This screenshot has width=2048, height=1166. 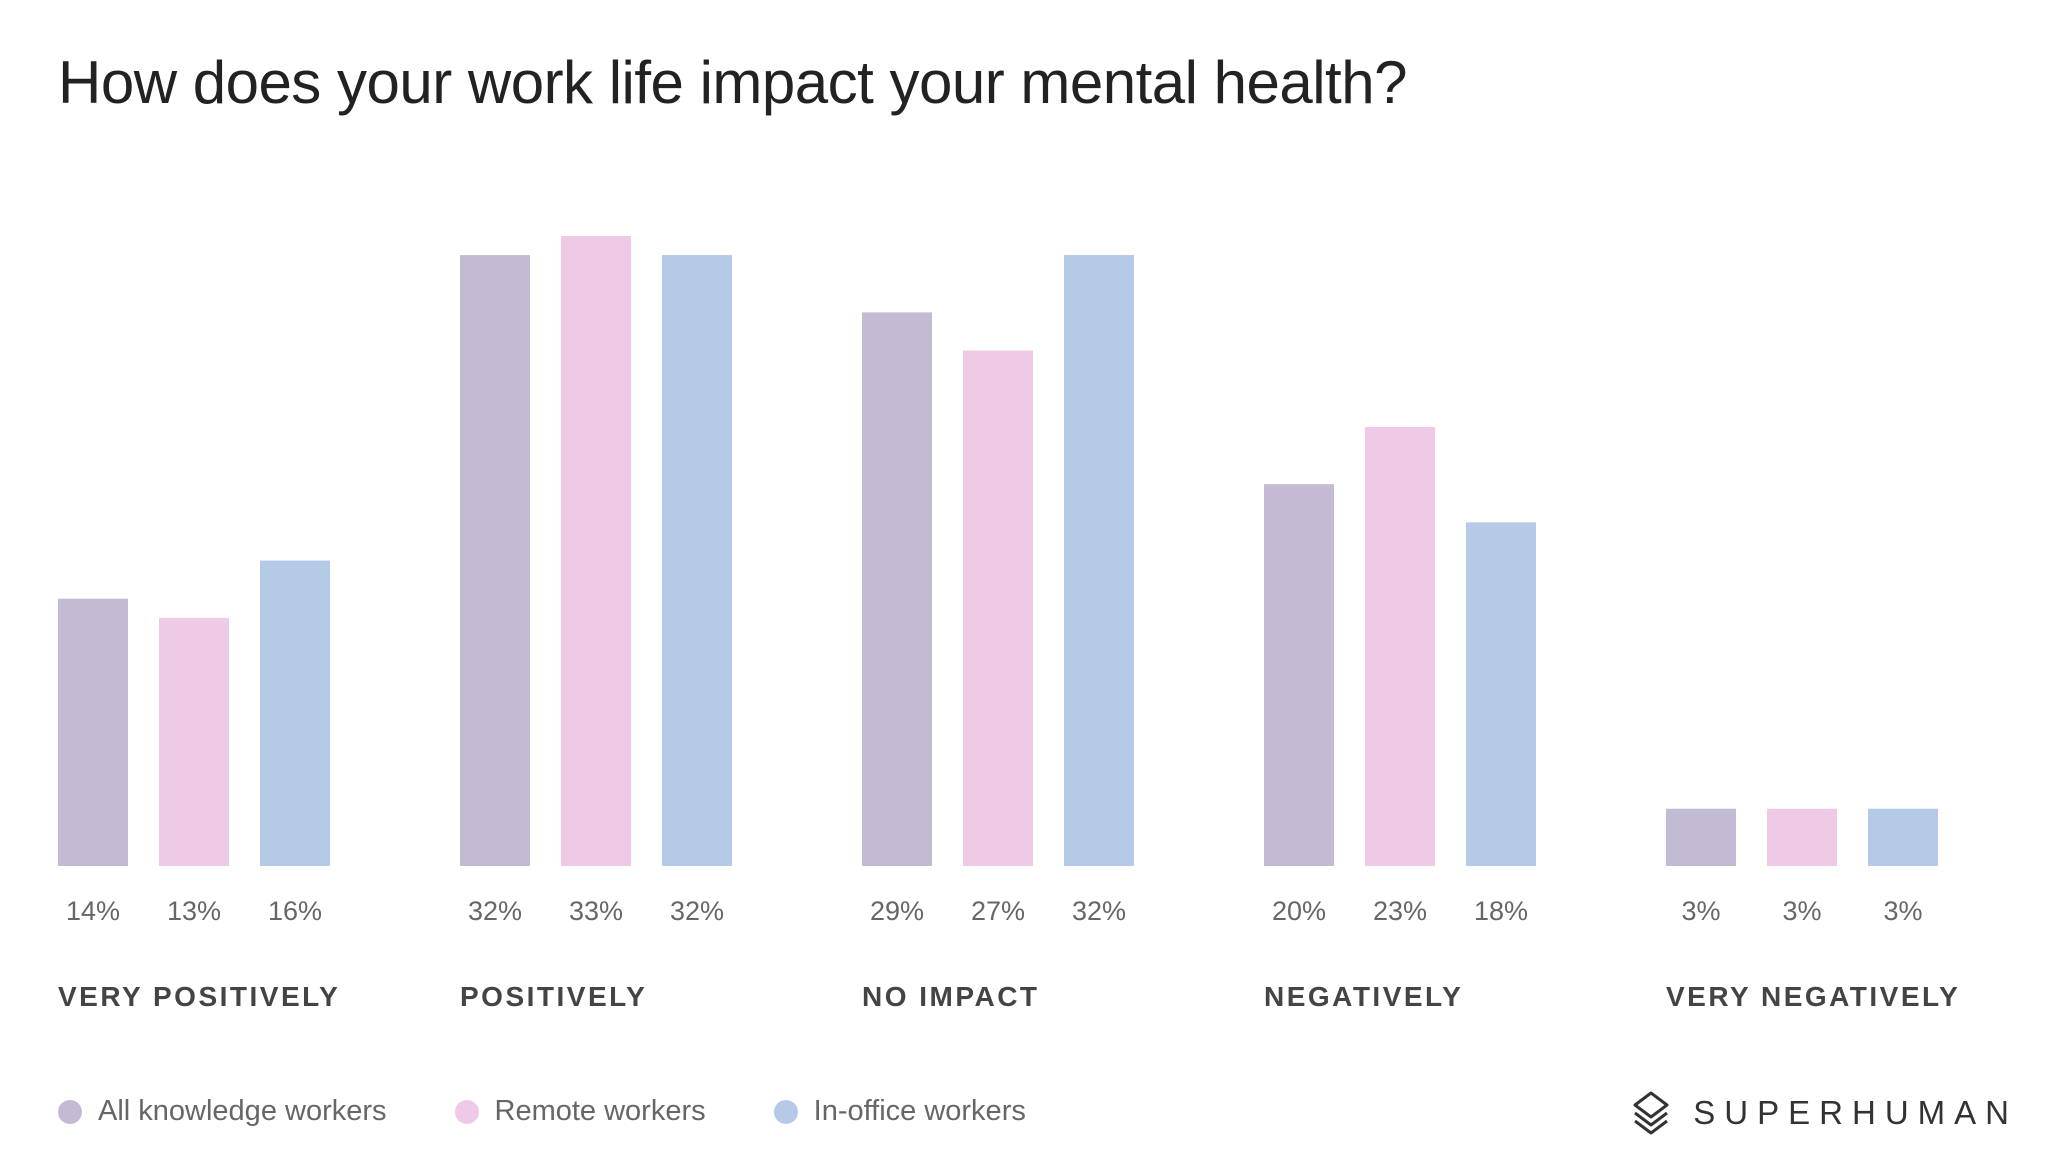 What do you see at coordinates (1363, 996) in the screenshot?
I see `category-label-negatively: NEGATIVELY` at bounding box center [1363, 996].